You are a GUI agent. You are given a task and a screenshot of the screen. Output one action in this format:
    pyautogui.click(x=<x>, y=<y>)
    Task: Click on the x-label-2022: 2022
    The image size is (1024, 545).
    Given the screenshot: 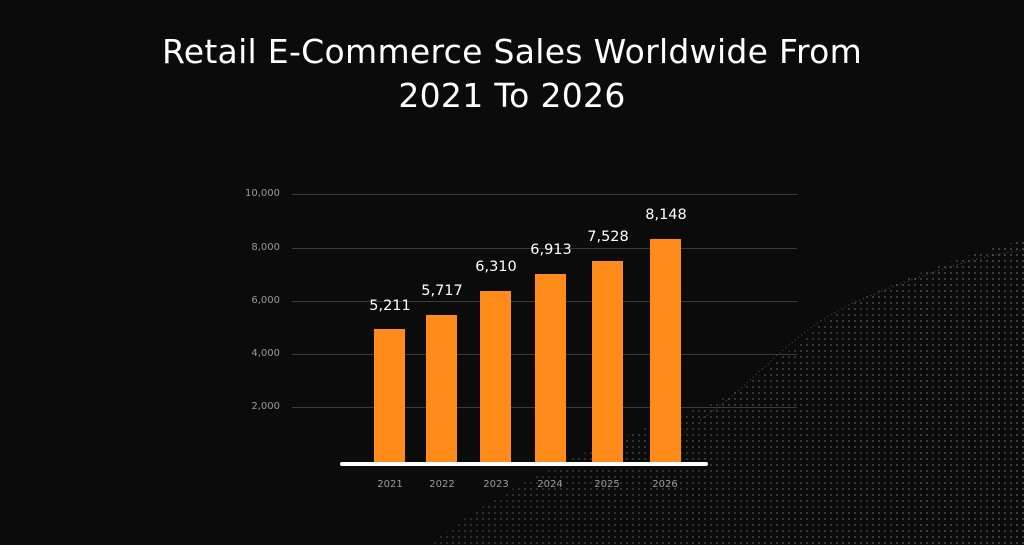 What is the action you would take?
    pyautogui.click(x=442, y=484)
    